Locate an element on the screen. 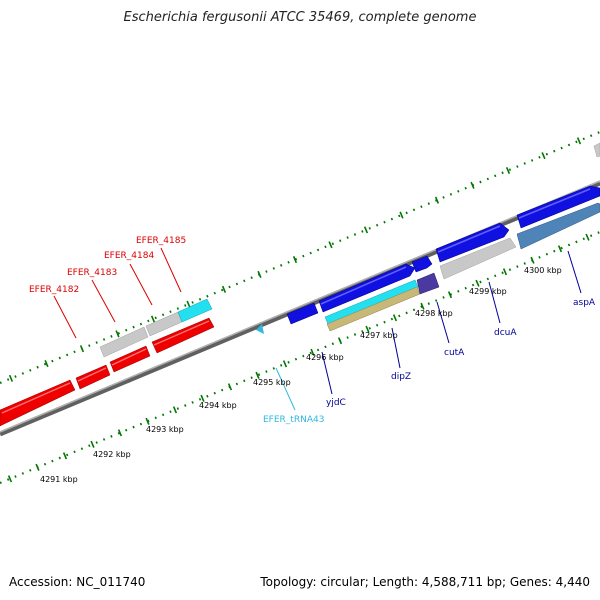 The height and width of the screenshot is (600, 600). cds-dipZ is located at coordinates (367, 288).